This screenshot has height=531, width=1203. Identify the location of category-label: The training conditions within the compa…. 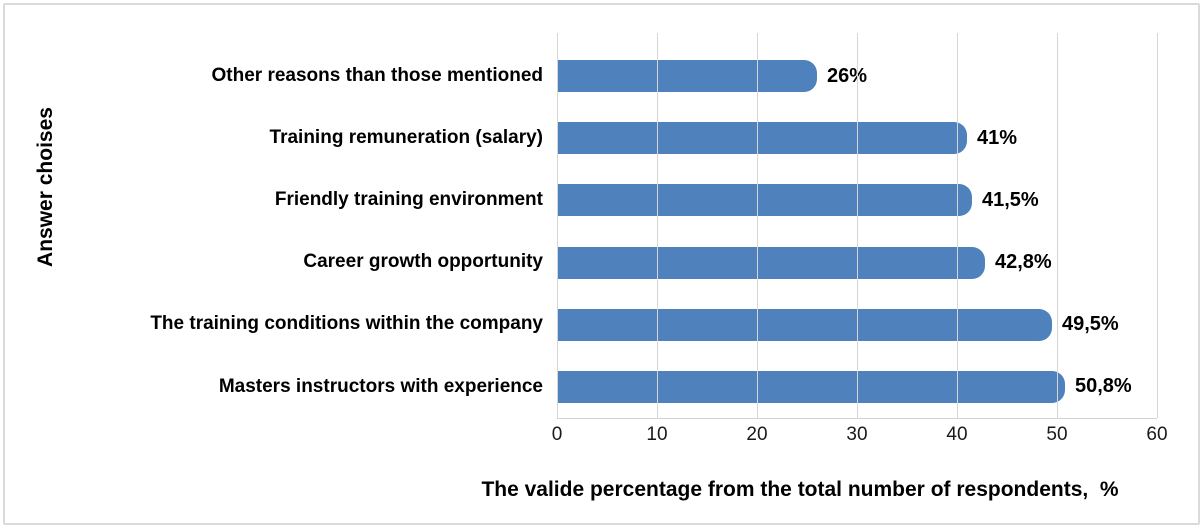
(346, 324).